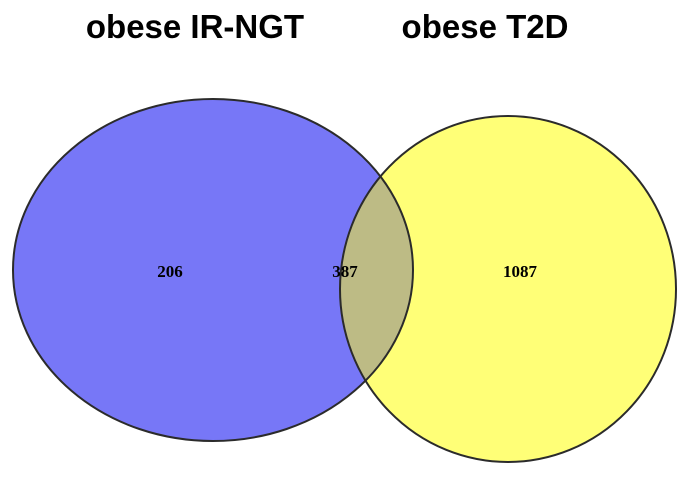  Describe the element at coordinates (345, 271) in the screenshot. I see `count-intersection: 387` at that location.